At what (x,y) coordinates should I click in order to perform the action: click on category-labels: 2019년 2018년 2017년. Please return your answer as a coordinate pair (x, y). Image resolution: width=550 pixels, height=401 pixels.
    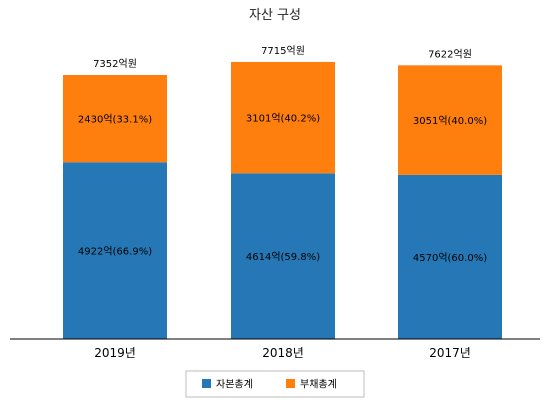
    Looking at the image, I should click on (282, 353).